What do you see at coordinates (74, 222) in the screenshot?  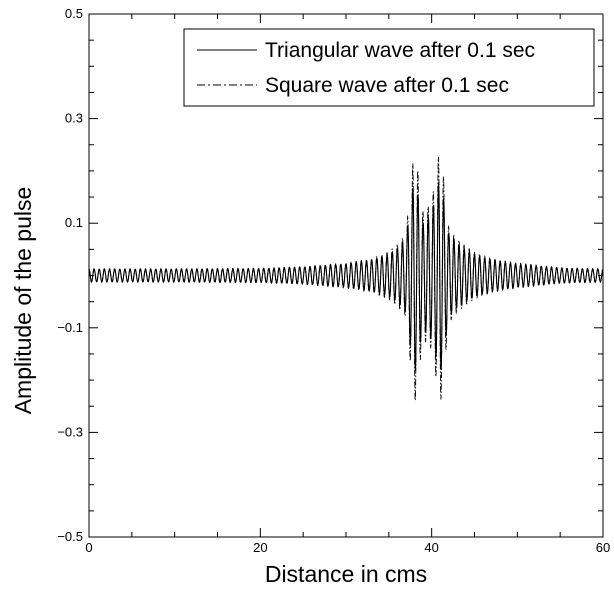 I see `y-tick-label: 0.1` at bounding box center [74, 222].